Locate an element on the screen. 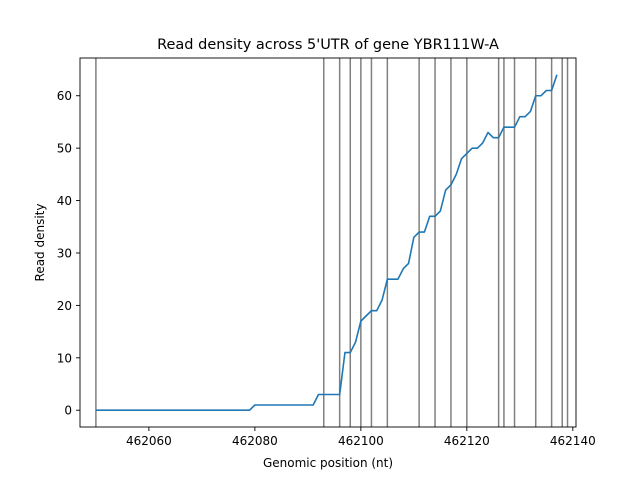 This screenshot has width=640, height=480. x-tick-label-4: 462140 is located at coordinates (573, 441).